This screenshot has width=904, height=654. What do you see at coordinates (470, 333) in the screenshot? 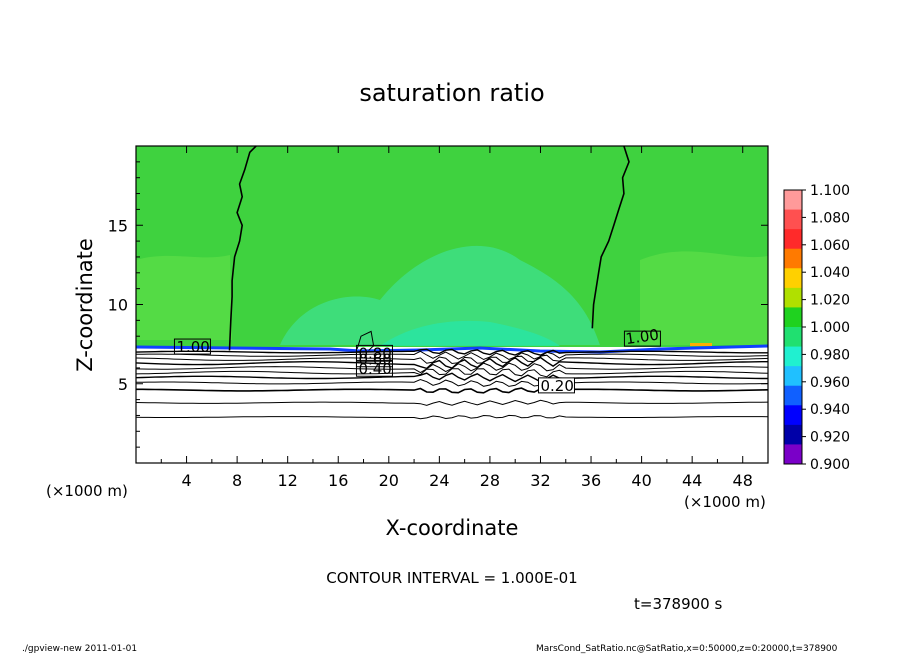
I see `saturation-field-cyan-core` at bounding box center [470, 333].